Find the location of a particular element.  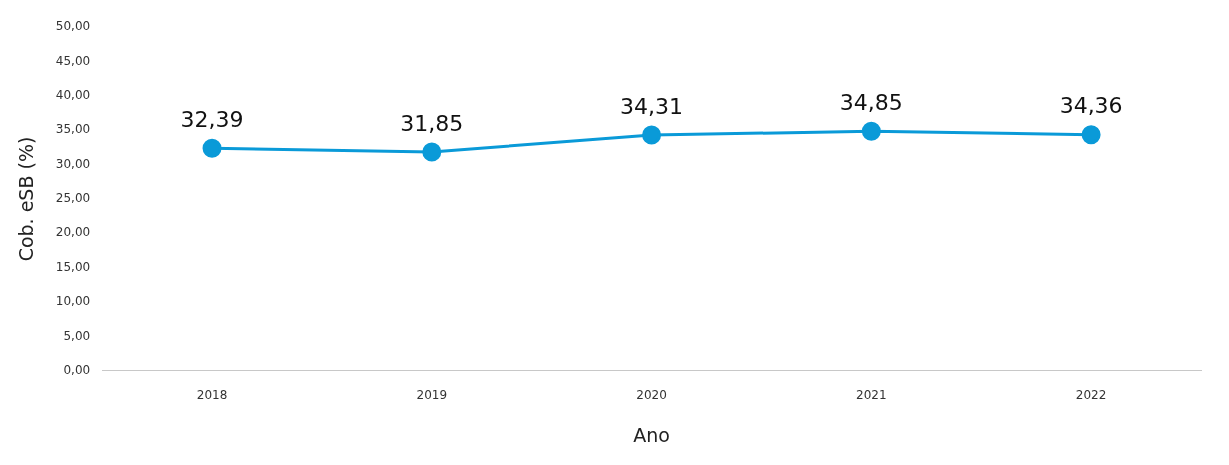

x-axis-title: Ano is located at coordinates (651, 434).